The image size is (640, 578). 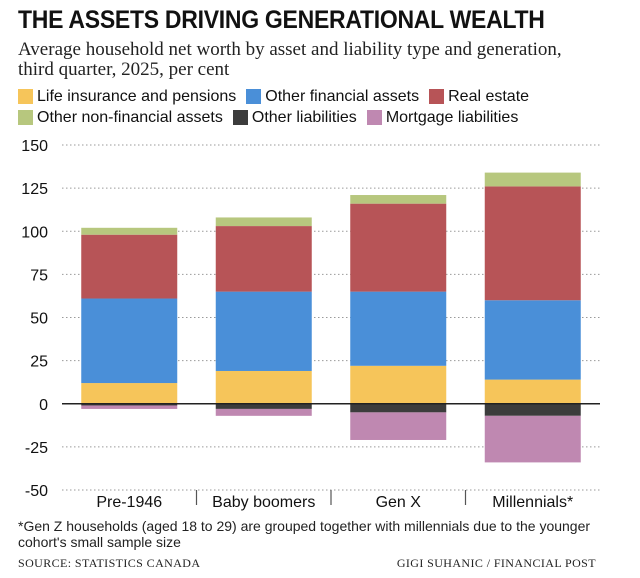 I want to click on legend-item-real-estate: Real estate, so click(x=479, y=96).